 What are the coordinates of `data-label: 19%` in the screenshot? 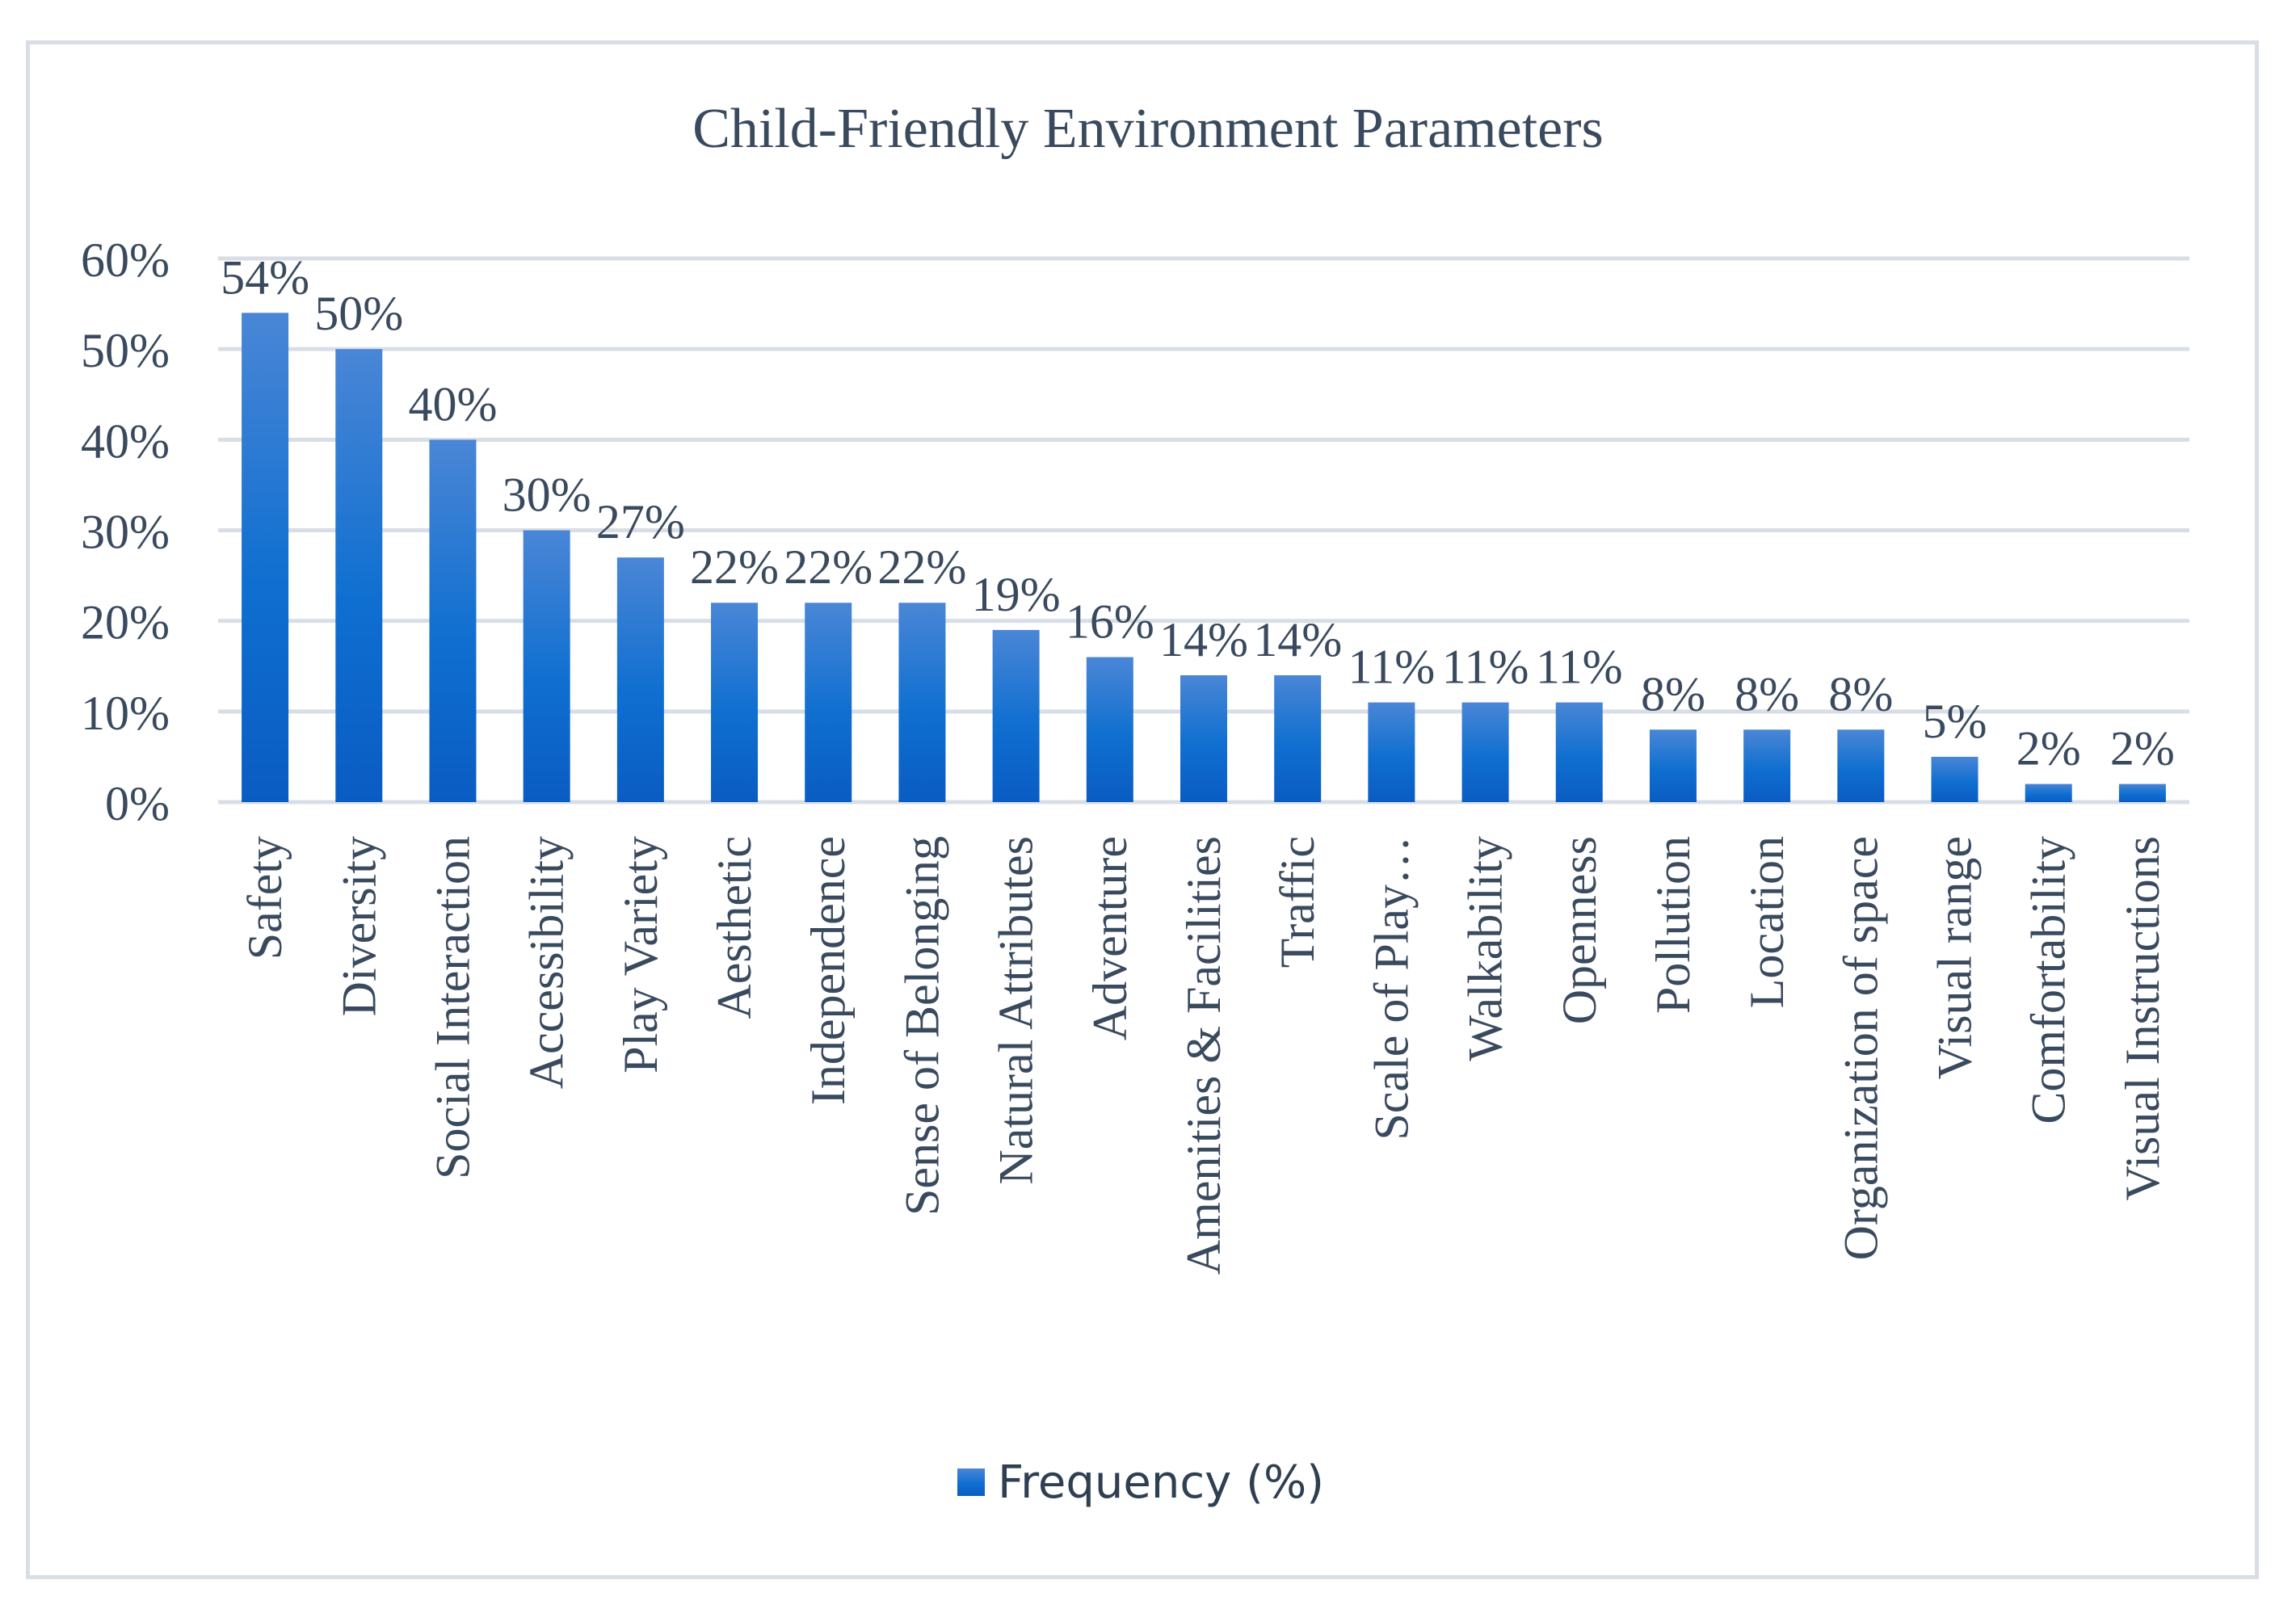 It's located at (1016, 594).